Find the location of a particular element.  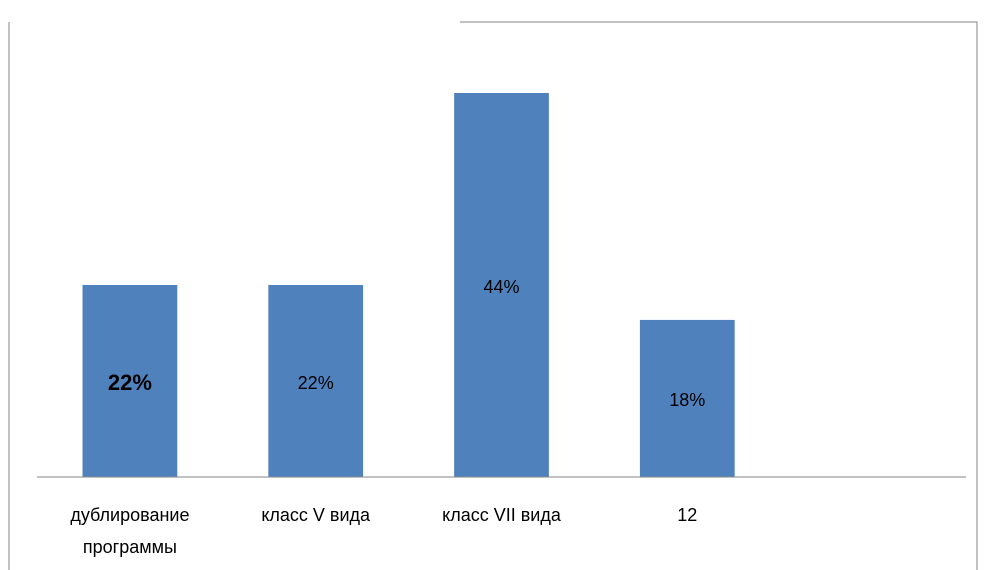

x-tick-label: дублирование программы is located at coordinates (129, 531).